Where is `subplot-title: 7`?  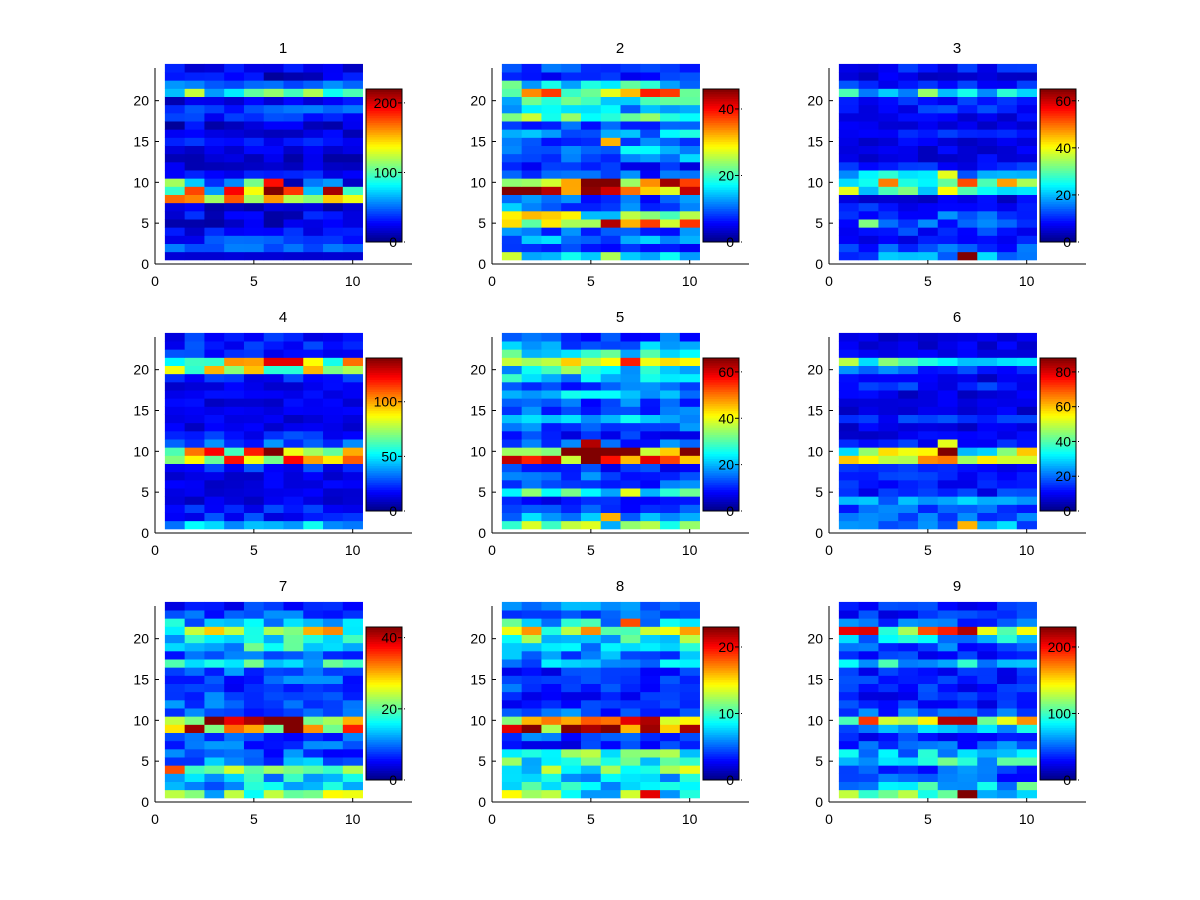
subplot-title: 7 is located at coordinates (283, 586).